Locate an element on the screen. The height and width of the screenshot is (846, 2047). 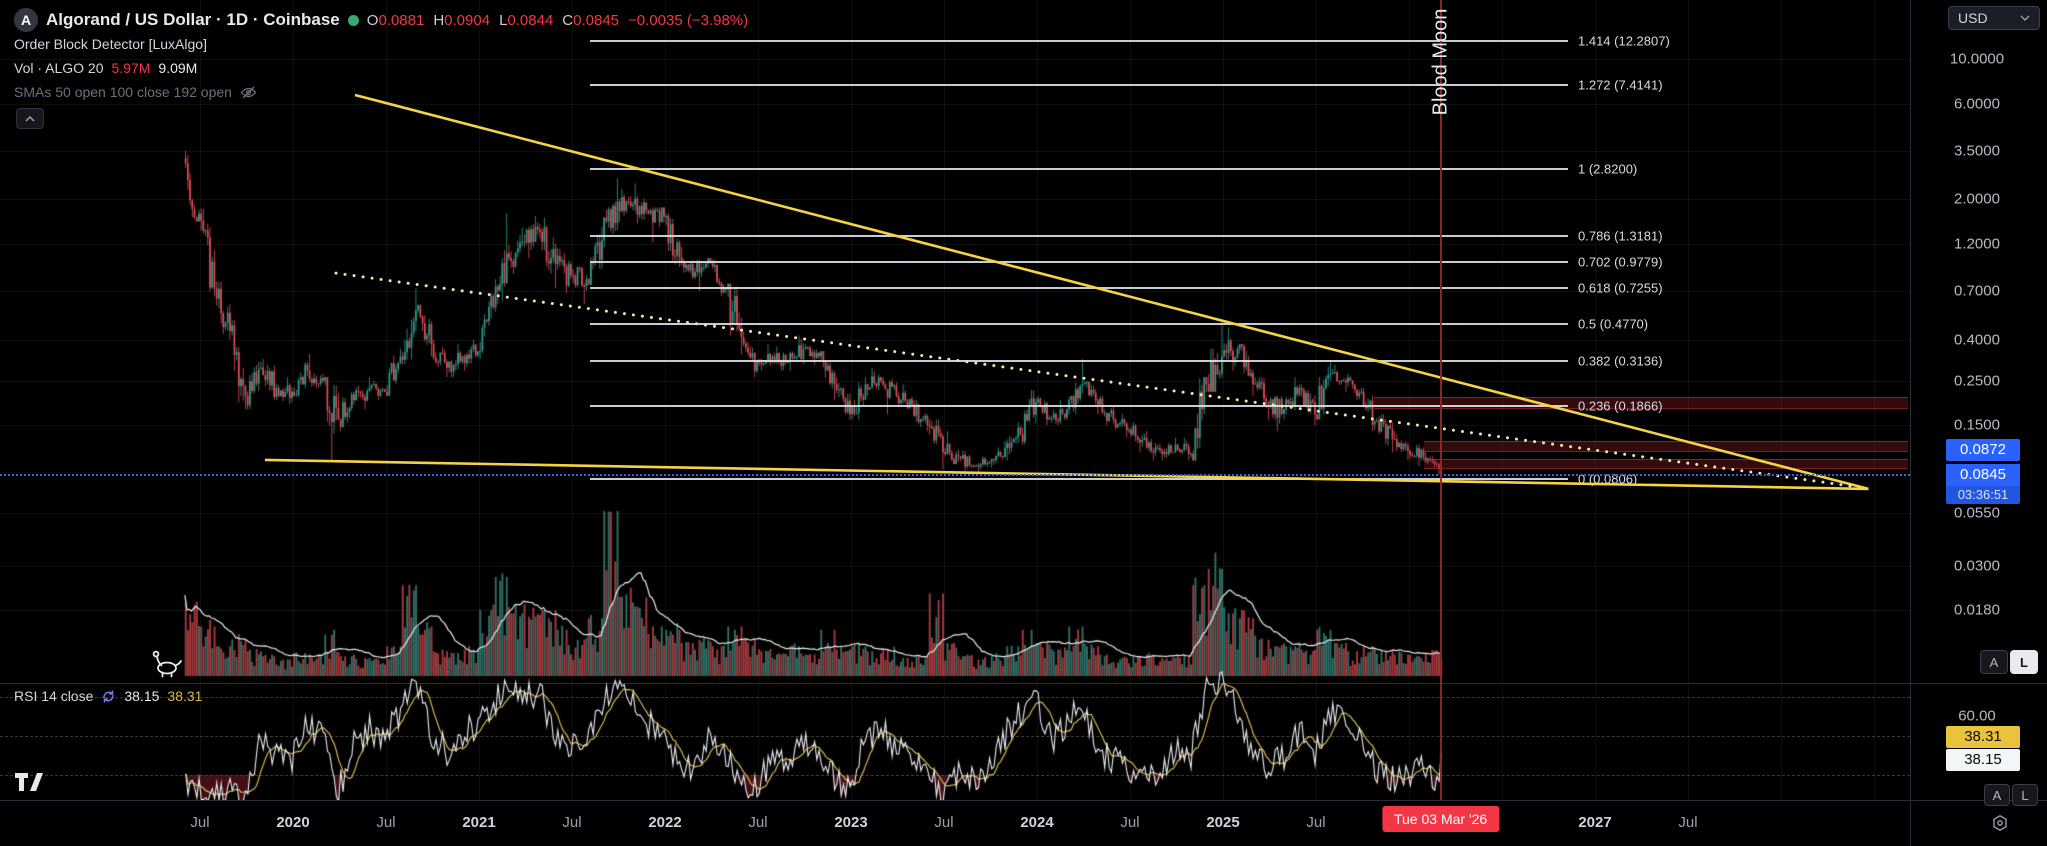
symbol-title: Algorand / US Dollar · 1D · Coinbase is located at coordinates (193, 19).